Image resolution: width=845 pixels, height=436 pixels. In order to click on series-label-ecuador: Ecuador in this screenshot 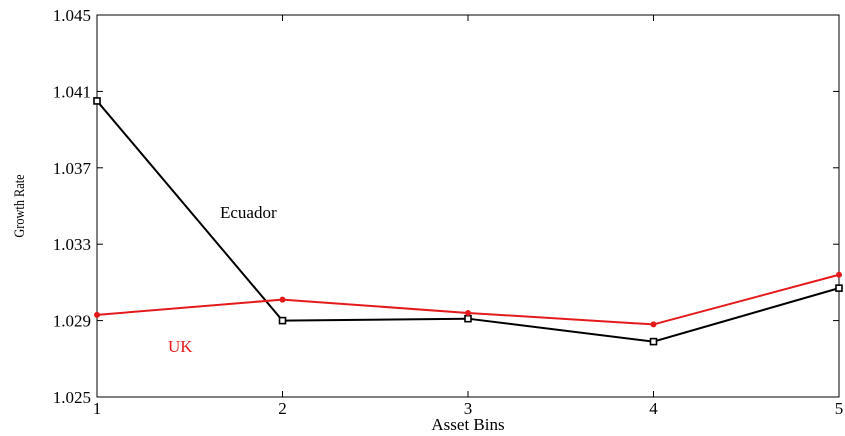, I will do `click(248, 212)`.